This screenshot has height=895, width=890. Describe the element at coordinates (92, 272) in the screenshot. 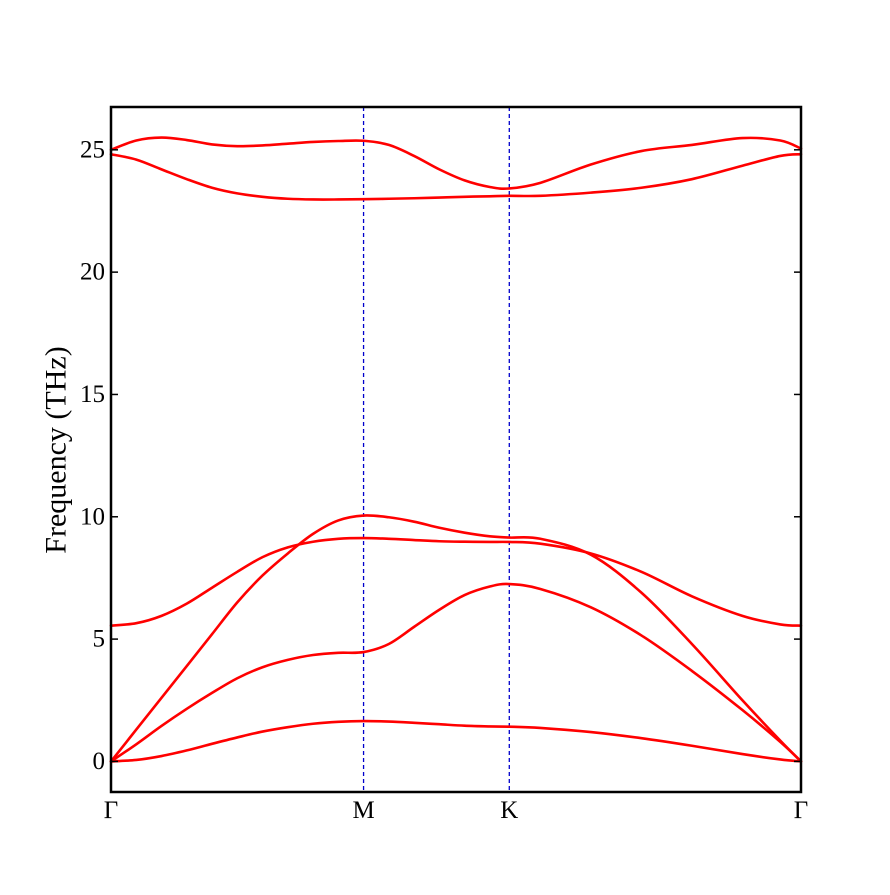

I see `y-tick-label: 20` at that location.